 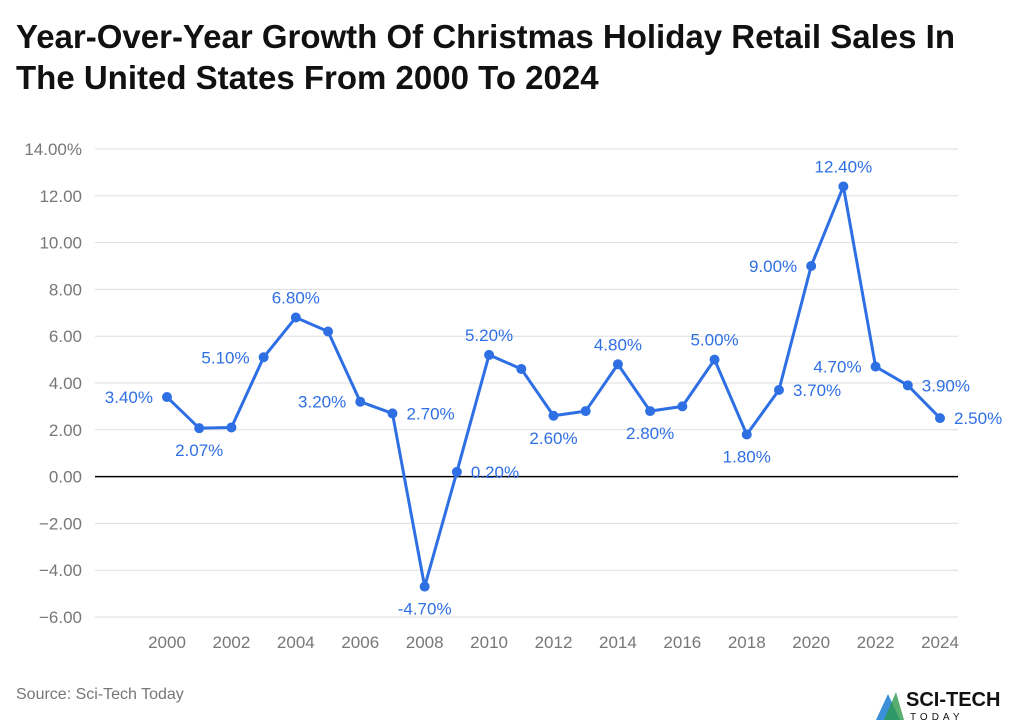 I want to click on x-tick-label: 2006, so click(x=360, y=642).